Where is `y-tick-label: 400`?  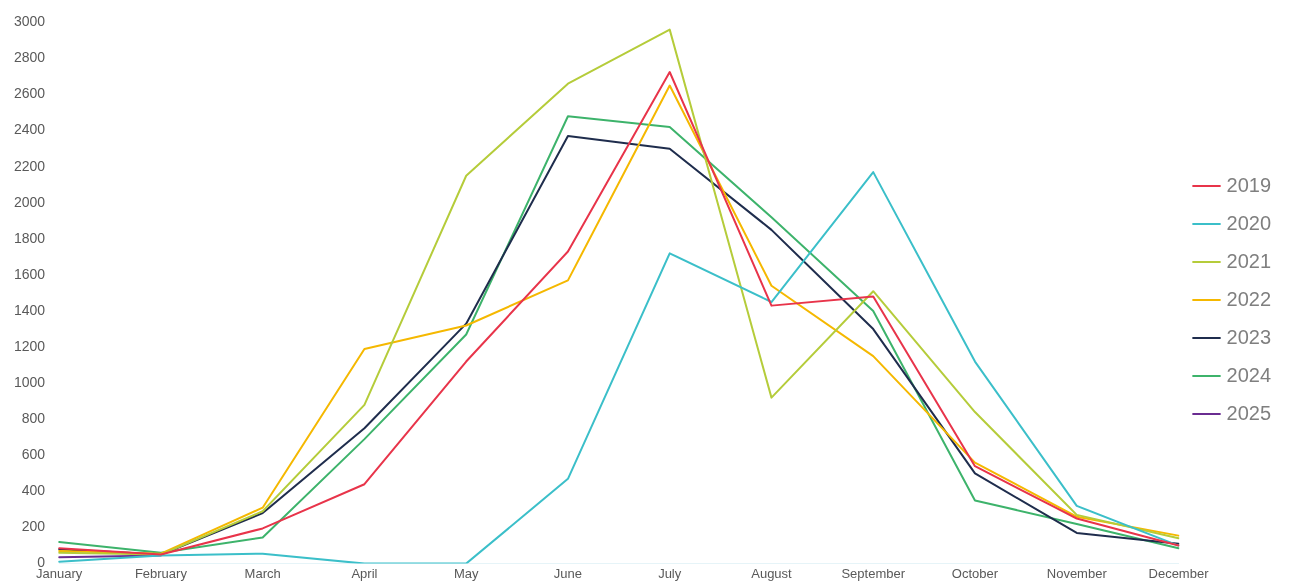
y-tick-label: 400 is located at coordinates (33, 490).